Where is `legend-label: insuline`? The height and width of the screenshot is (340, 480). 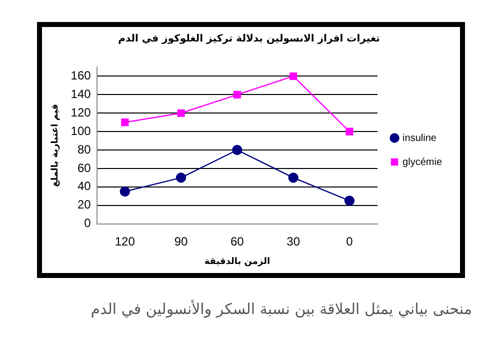
legend-label: insuline is located at coordinates (419, 138).